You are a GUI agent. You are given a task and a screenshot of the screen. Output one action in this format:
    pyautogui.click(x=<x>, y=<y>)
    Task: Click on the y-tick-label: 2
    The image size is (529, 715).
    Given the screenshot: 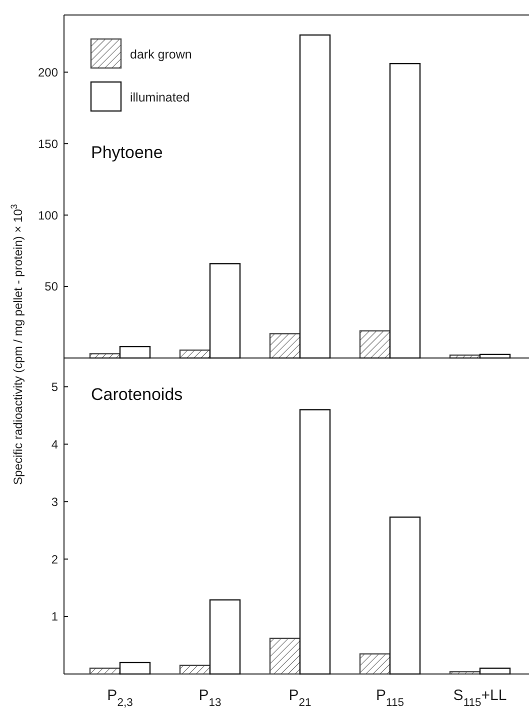 What is the action you would take?
    pyautogui.click(x=54, y=559)
    